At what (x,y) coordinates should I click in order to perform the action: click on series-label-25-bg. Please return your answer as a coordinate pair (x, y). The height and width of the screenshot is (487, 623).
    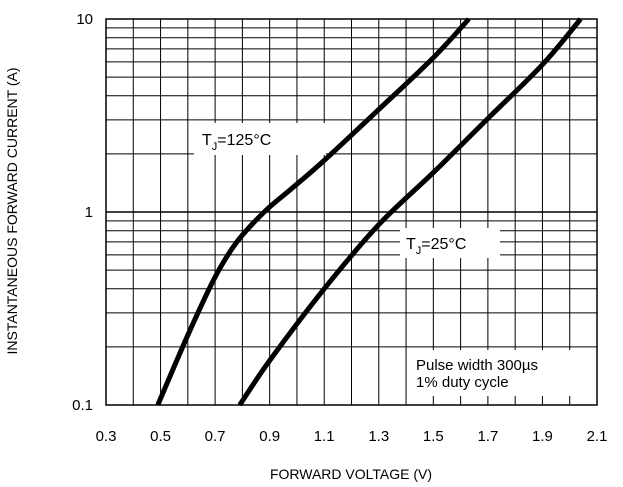
    Looking at the image, I should click on (450, 243).